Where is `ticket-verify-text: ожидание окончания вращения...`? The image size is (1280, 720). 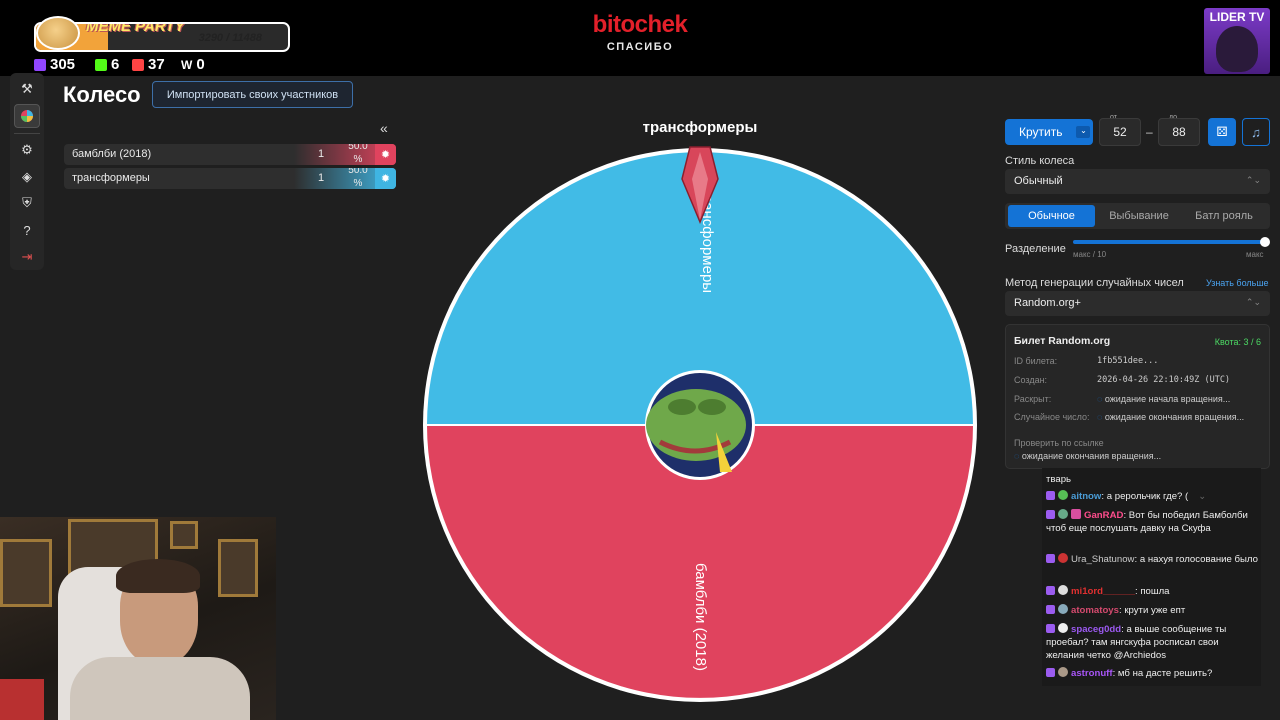
ticket-verify-text: ожидание окончания вращения... is located at coordinates (1091, 456).